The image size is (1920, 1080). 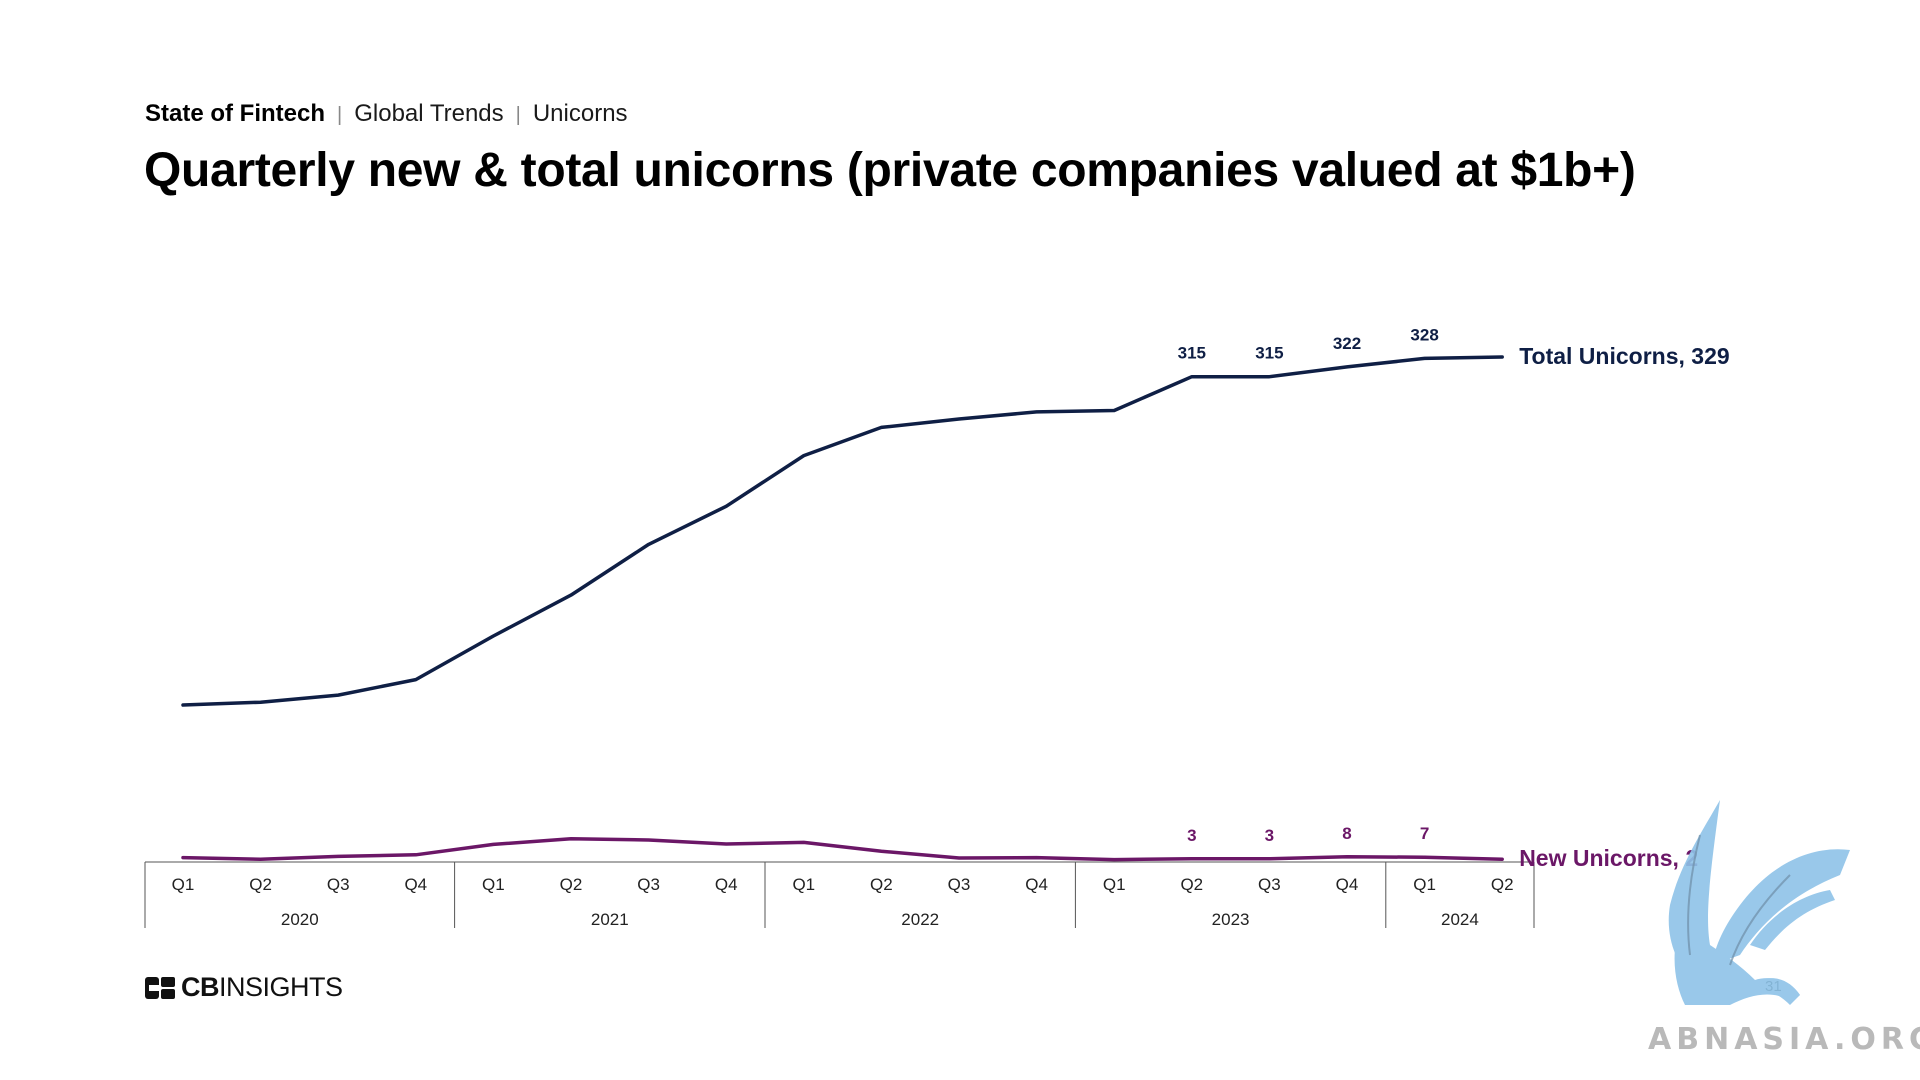 I want to click on x-group-label: 2021, so click(x=610, y=919).